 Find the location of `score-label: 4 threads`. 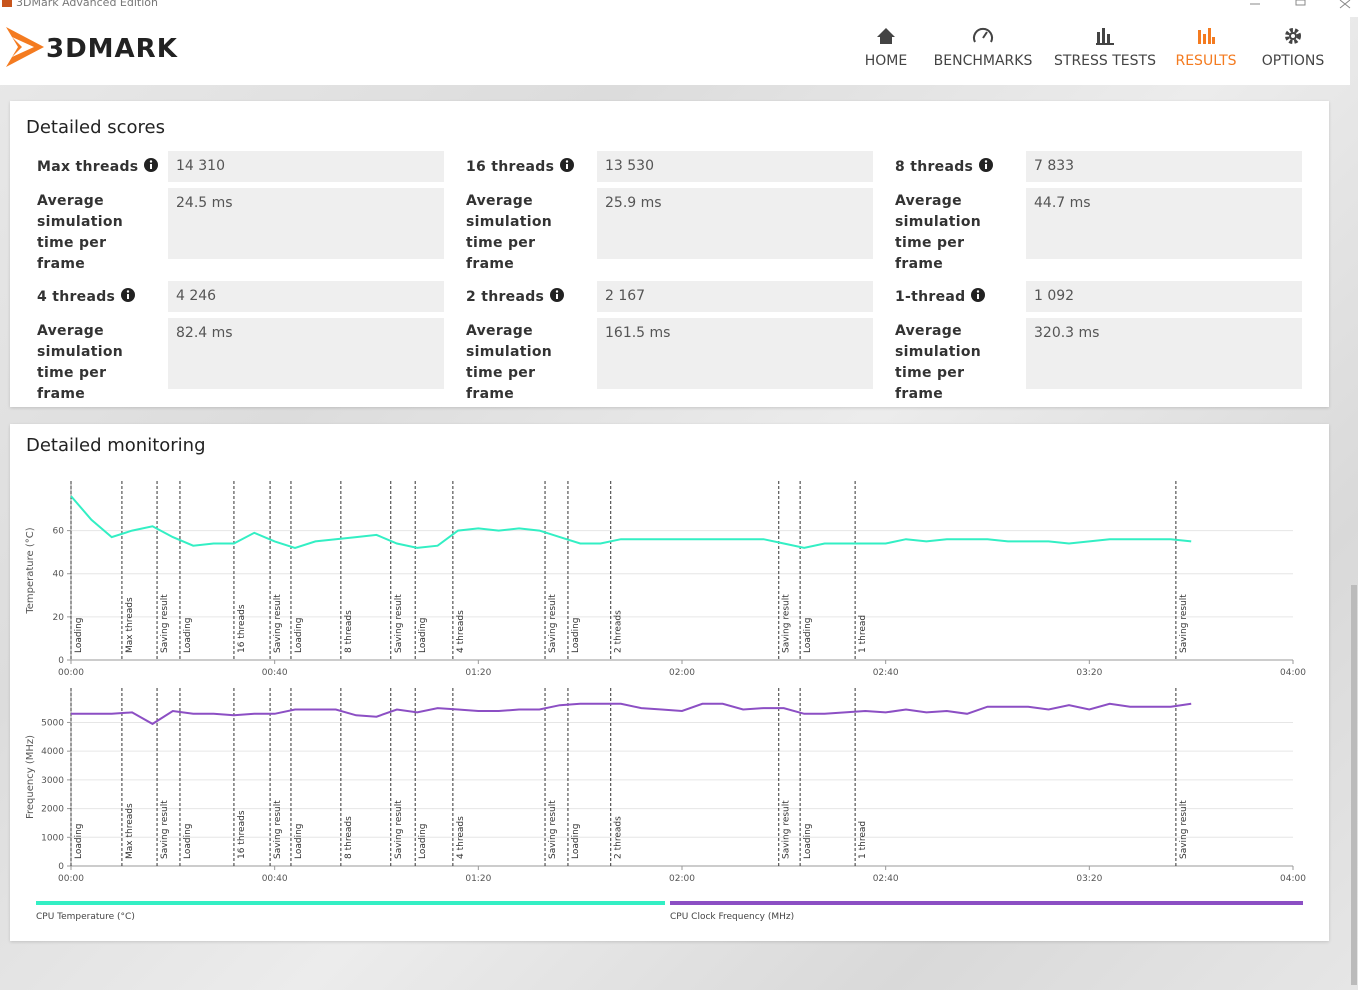

score-label: 4 threads is located at coordinates (86, 296).